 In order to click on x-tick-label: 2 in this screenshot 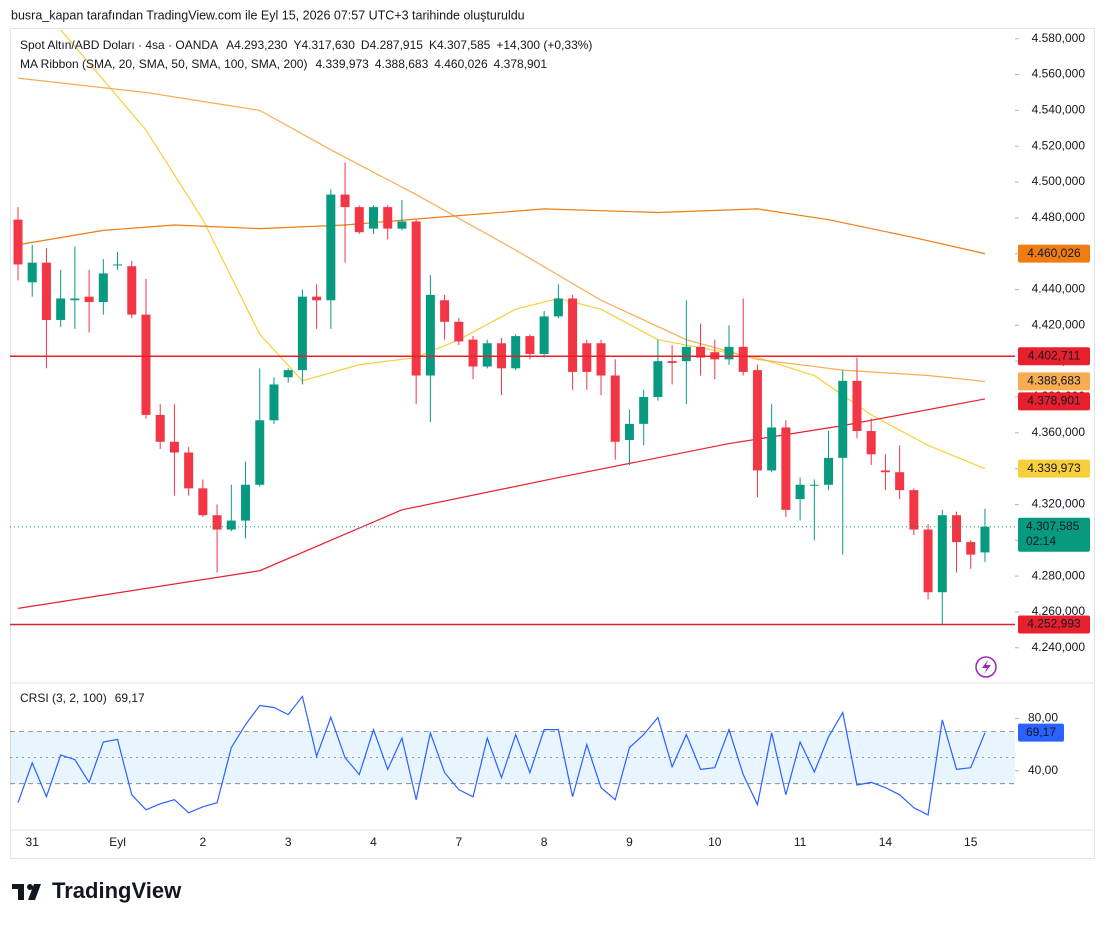, I will do `click(203, 842)`.